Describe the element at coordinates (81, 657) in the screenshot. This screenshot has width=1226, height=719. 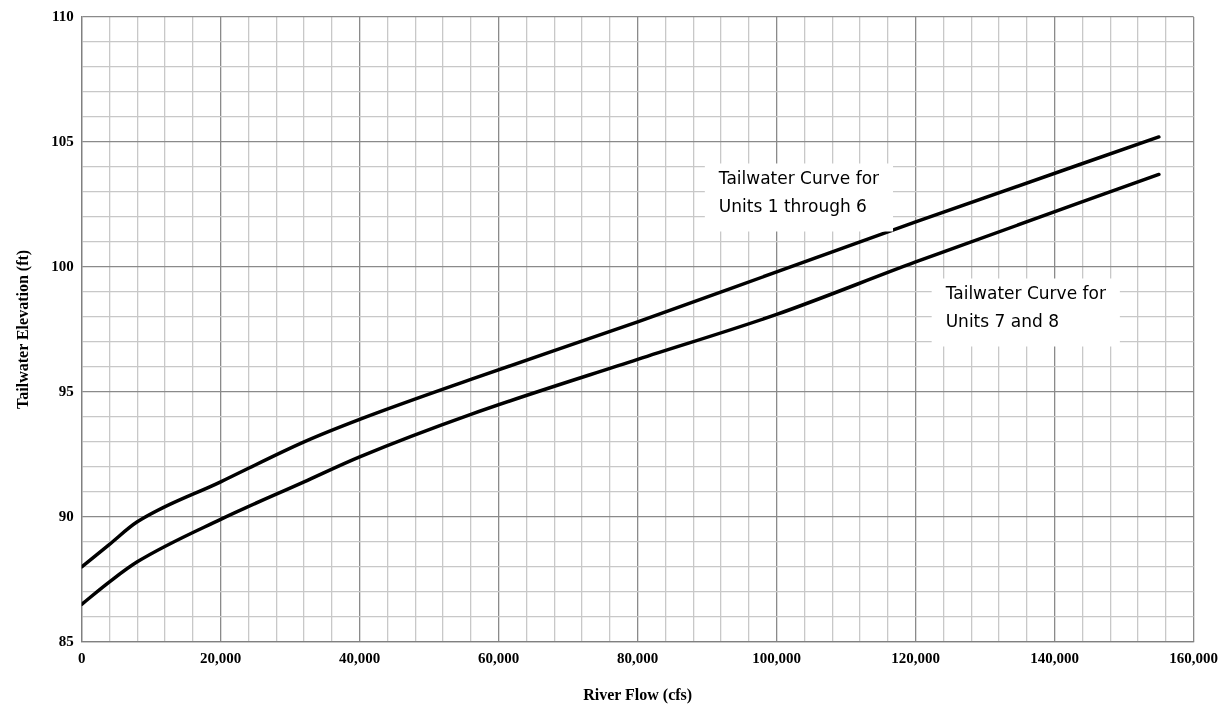
I see `x-tick-label: 0` at that location.